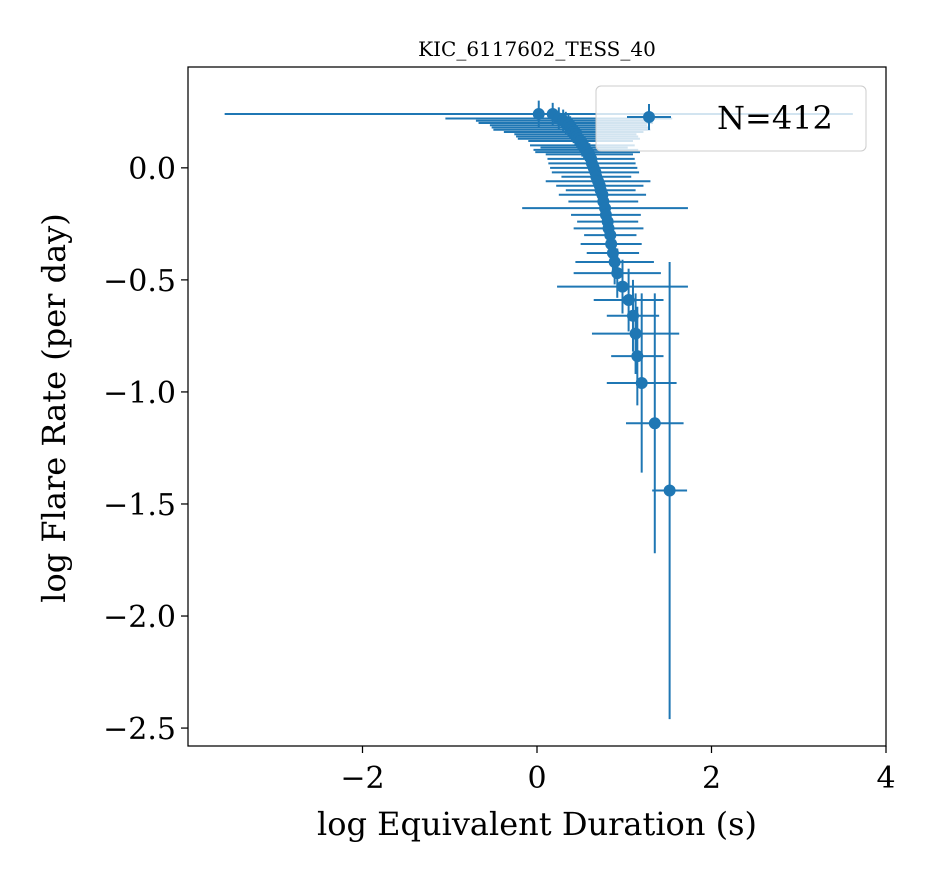 Image resolution: width=934 pixels, height=880 pixels. Describe the element at coordinates (618, 771) in the screenshot. I see `x-axis: −2 0 2 4` at that location.